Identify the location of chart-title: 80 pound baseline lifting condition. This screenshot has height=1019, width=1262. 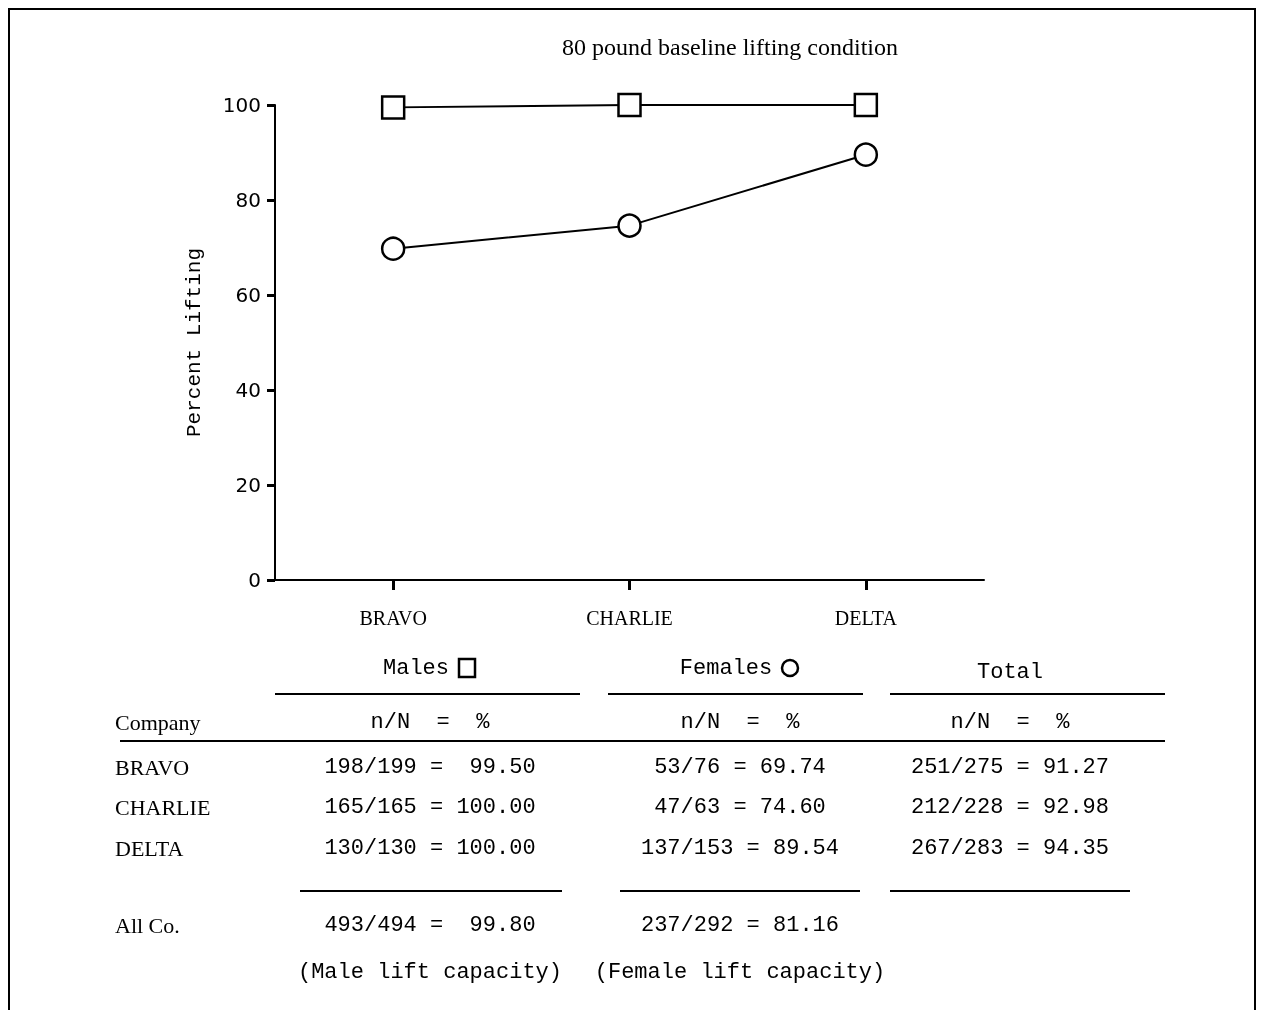
(730, 47).